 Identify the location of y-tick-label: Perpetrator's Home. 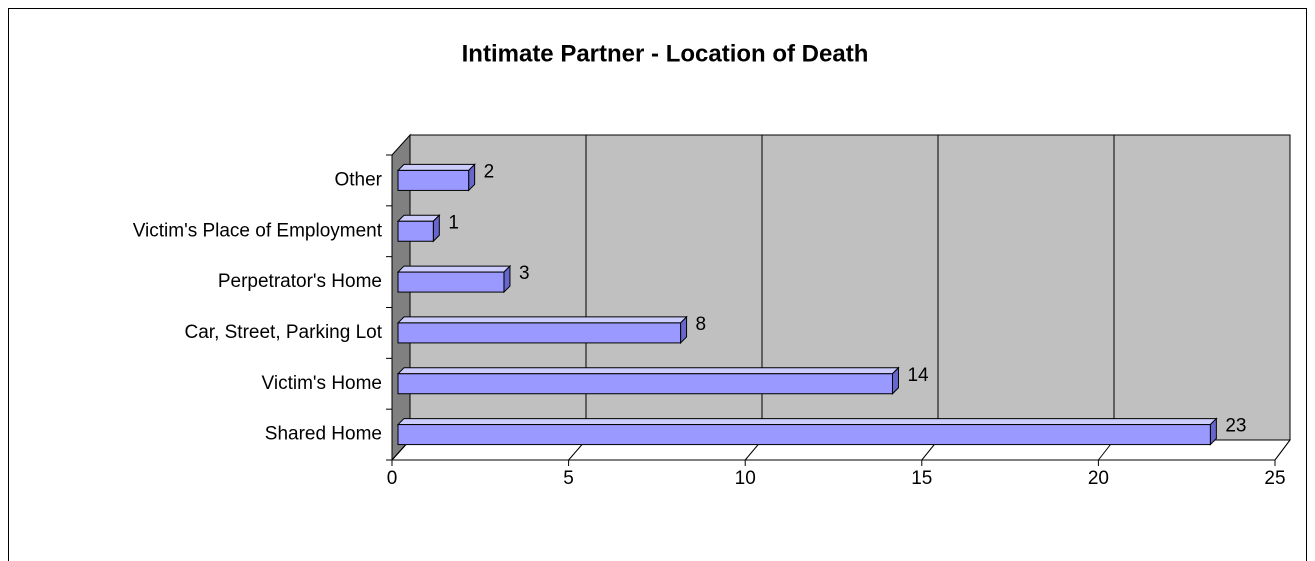
(300, 281).